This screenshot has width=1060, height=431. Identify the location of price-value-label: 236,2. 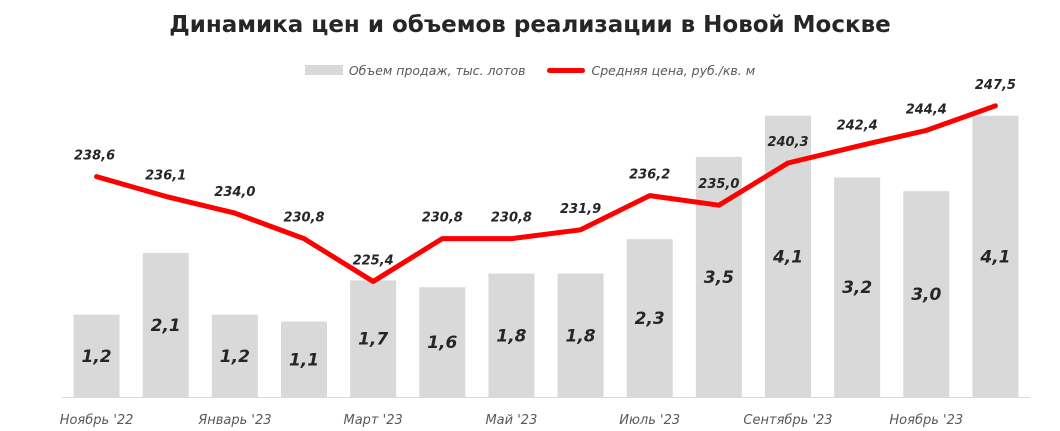
(649, 175).